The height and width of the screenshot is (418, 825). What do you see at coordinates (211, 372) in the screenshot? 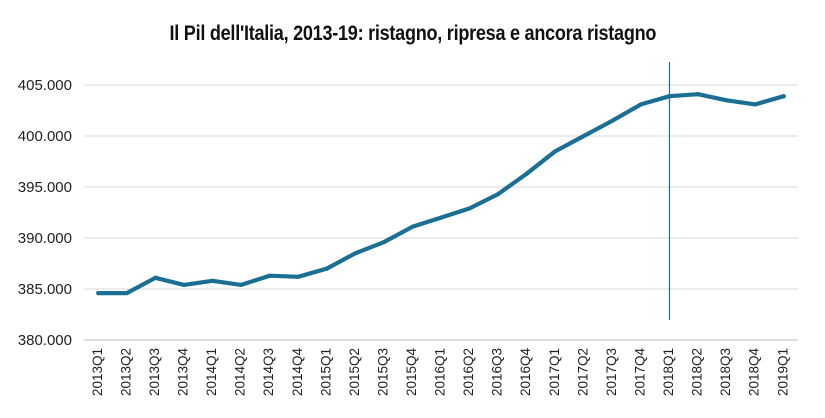
I see `x-tick-label: 2014Q1` at bounding box center [211, 372].